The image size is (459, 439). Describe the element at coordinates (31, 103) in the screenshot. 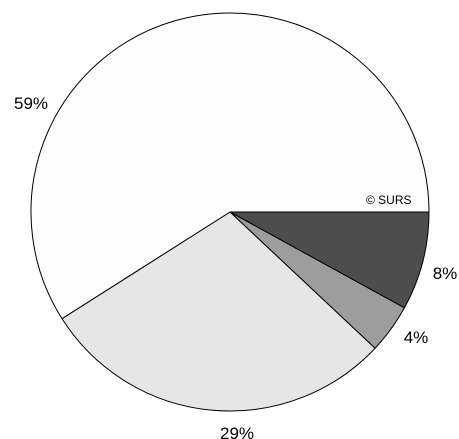

I see `slice-label-59: 59%` at that location.